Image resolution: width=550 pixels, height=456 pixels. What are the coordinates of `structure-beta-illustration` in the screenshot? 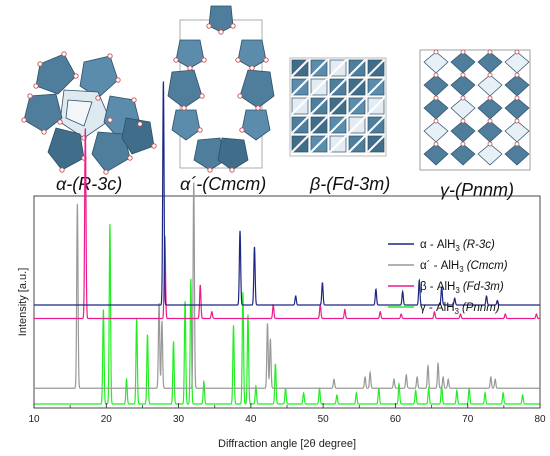 It's located at (338, 107).